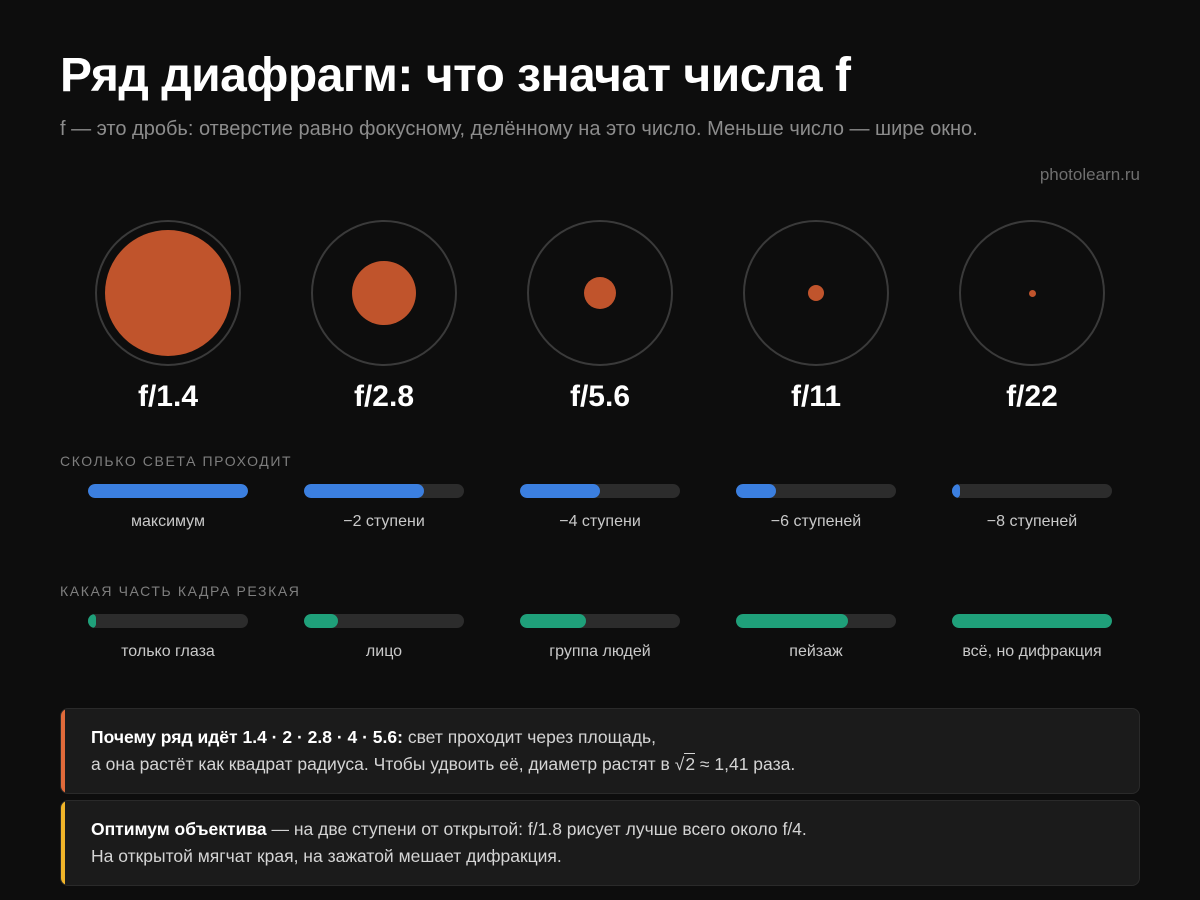 This screenshot has height=900, width=1200. Describe the element at coordinates (168, 651) in the screenshot. I see `sharpness-caption: только глаза` at that location.